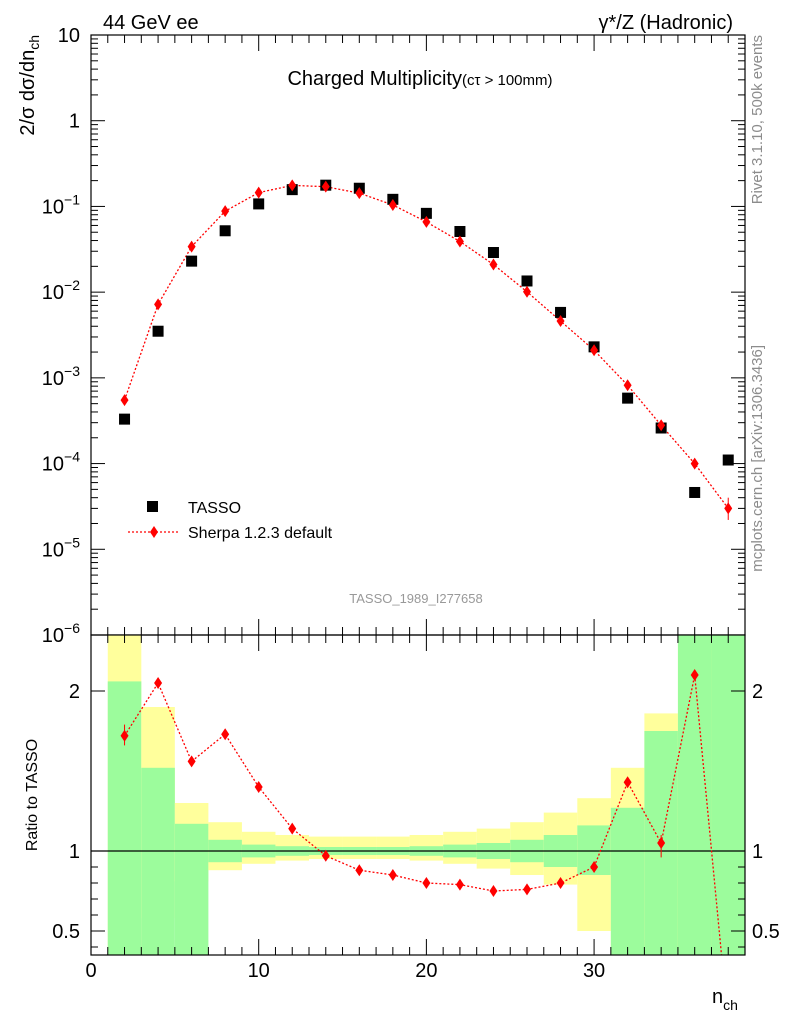  What do you see at coordinates (260, 533) in the screenshot?
I see `legend-sherpa-label: Sherpa 1.2.3 default` at bounding box center [260, 533].